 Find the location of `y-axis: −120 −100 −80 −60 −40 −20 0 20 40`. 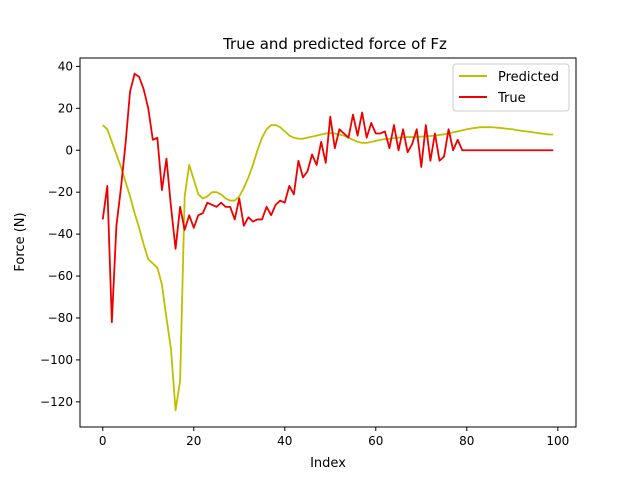

y-axis: −120 −100 −80 −60 −40 −20 0 20 40 is located at coordinates (60, 234).